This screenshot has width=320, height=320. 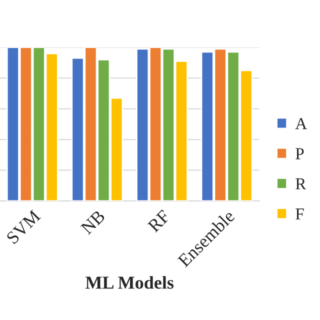 What do you see at coordinates (300, 214) in the screenshot?
I see `legend-label: F` at bounding box center [300, 214].